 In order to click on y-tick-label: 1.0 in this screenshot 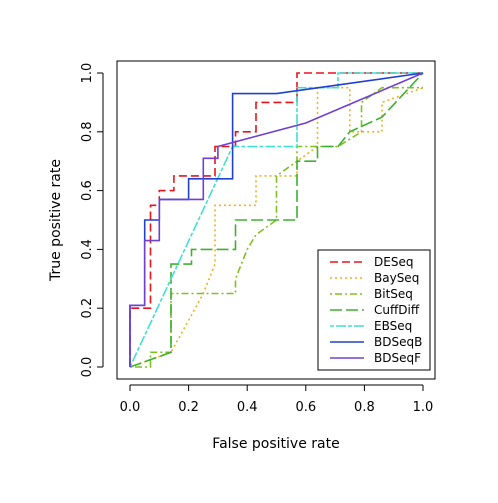, I will do `click(87, 73)`.